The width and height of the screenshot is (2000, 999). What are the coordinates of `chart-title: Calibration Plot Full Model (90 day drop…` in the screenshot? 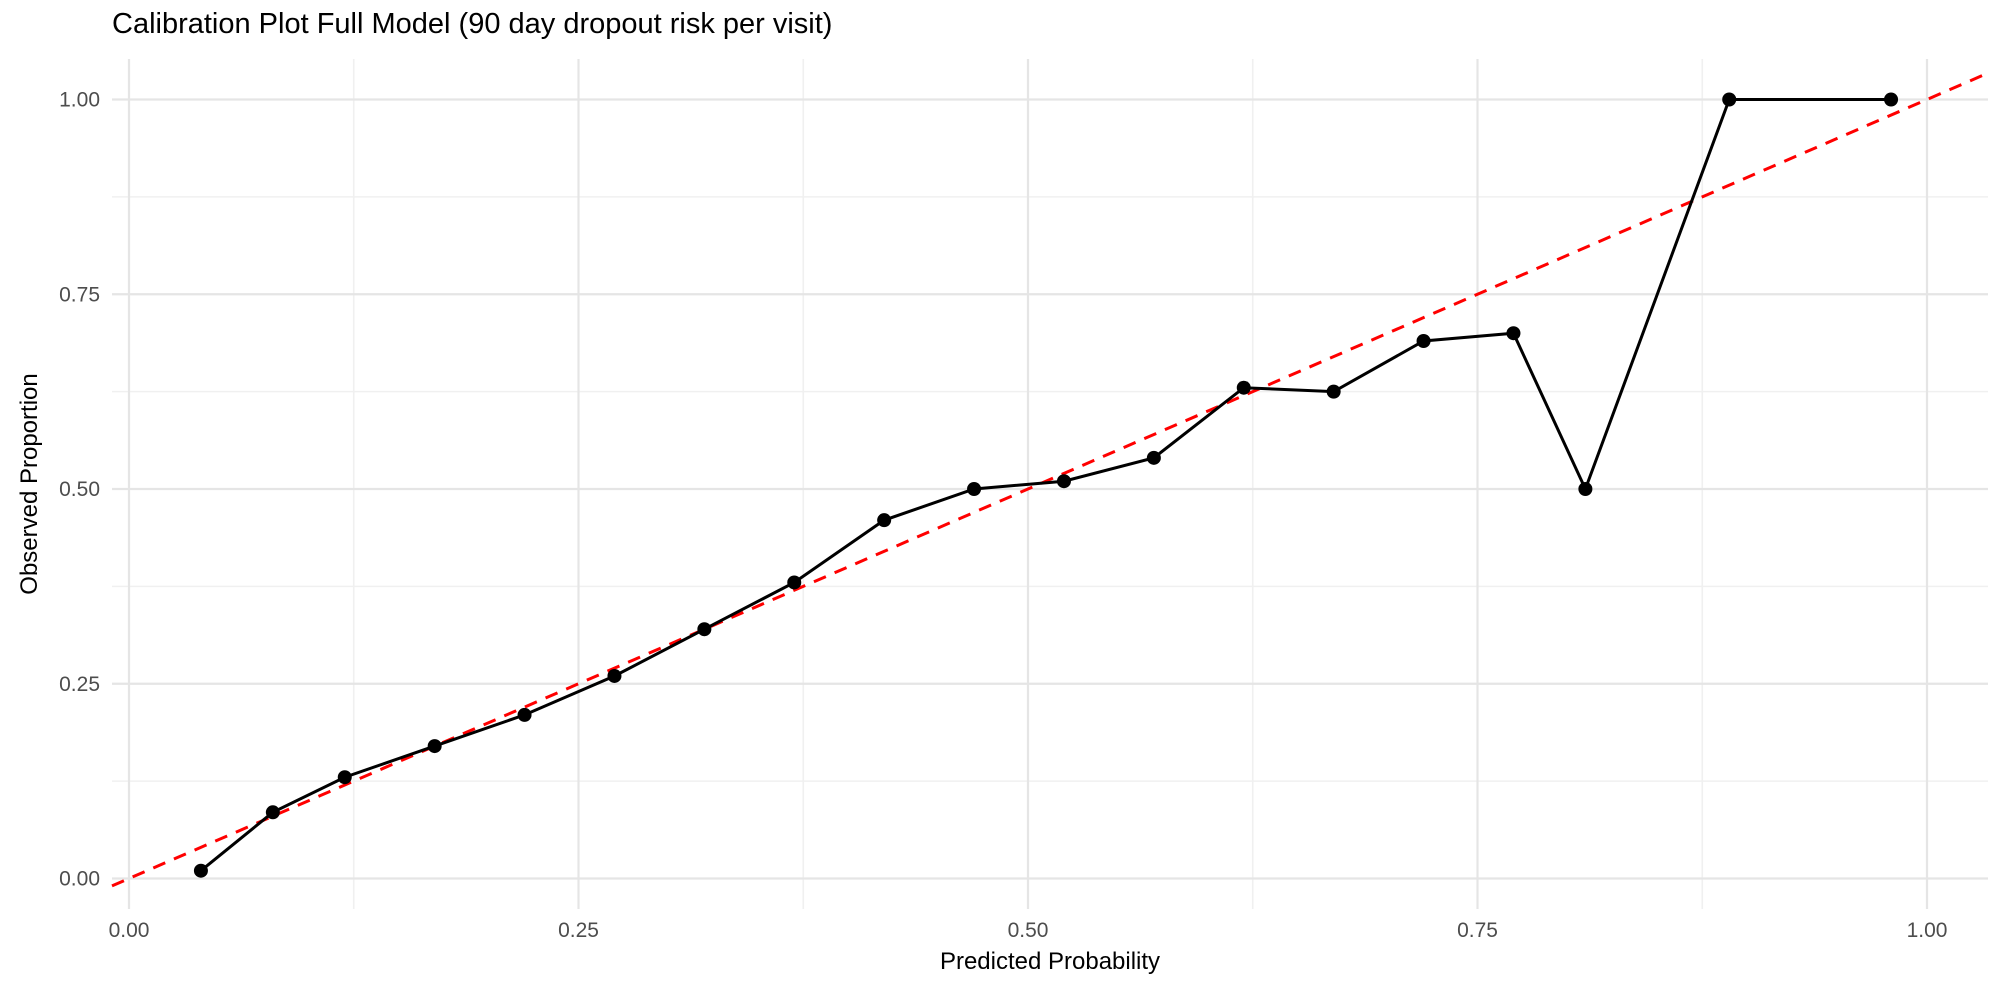 It's located at (472, 24).